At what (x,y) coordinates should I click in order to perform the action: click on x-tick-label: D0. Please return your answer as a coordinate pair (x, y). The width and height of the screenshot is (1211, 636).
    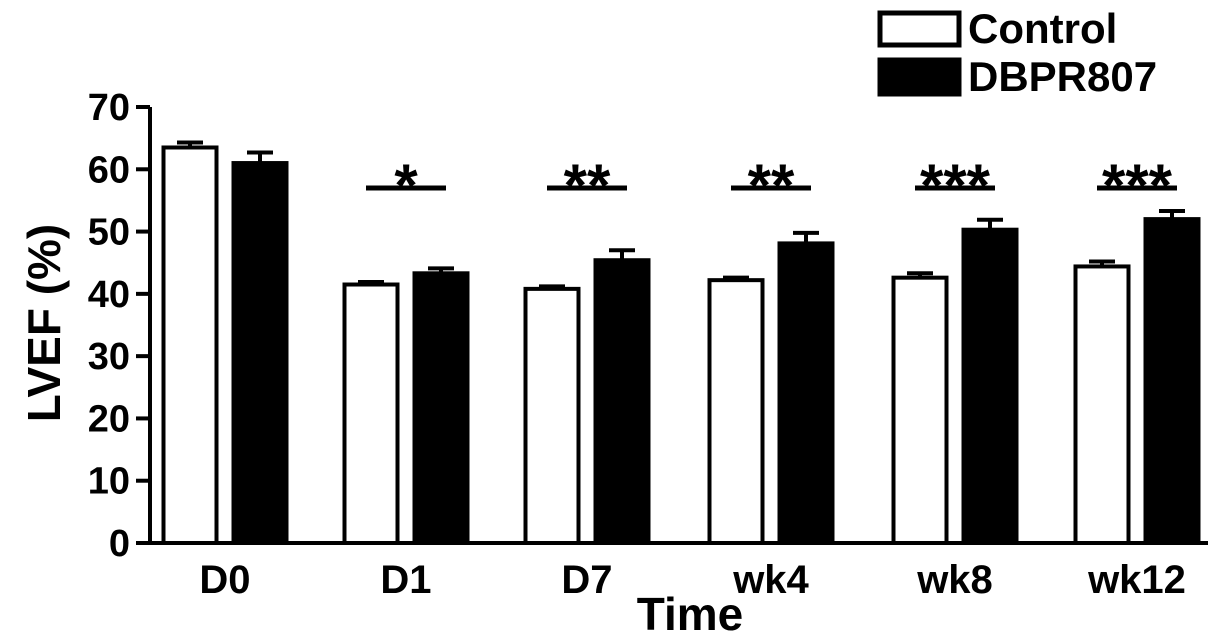
    Looking at the image, I should click on (224, 580).